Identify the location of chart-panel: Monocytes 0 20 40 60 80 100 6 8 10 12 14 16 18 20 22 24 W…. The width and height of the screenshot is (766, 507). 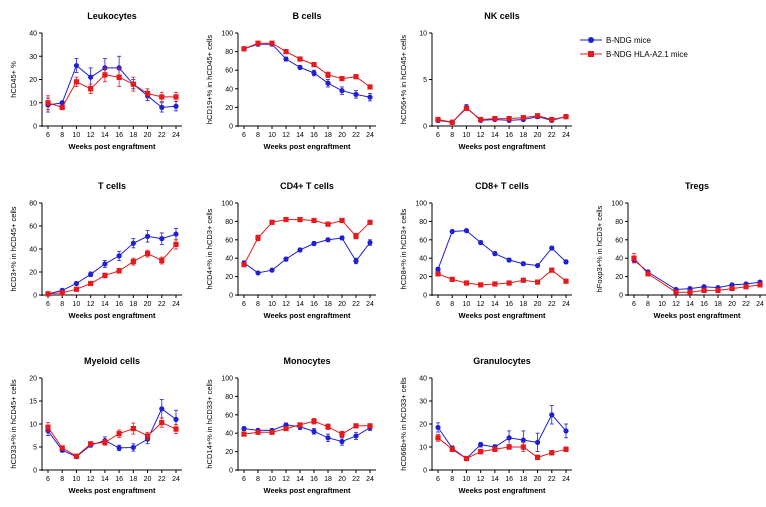
(290, 425).